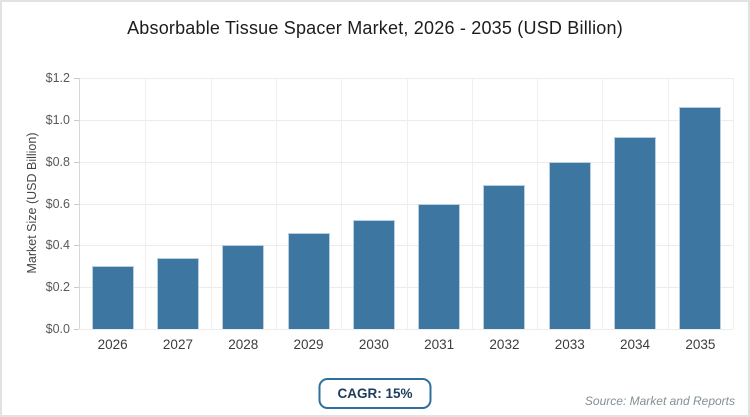 This screenshot has width=750, height=417. What do you see at coordinates (112, 297) in the screenshot?
I see `bar-2026` at bounding box center [112, 297].